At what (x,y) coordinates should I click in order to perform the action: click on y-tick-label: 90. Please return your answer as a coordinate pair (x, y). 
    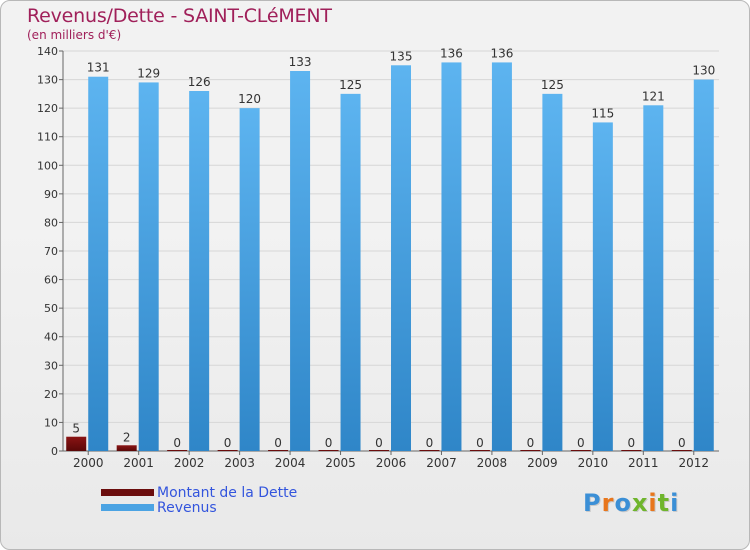
    Looking at the image, I should click on (51, 194).